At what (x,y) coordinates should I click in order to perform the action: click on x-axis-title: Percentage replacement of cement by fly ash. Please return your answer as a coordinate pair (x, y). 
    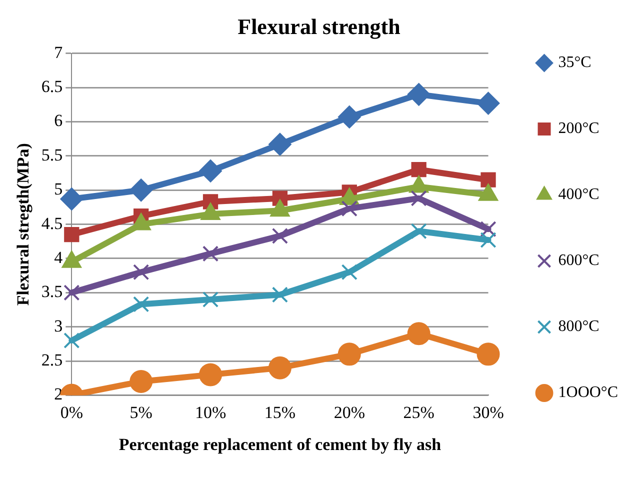
    Looking at the image, I should click on (280, 444).